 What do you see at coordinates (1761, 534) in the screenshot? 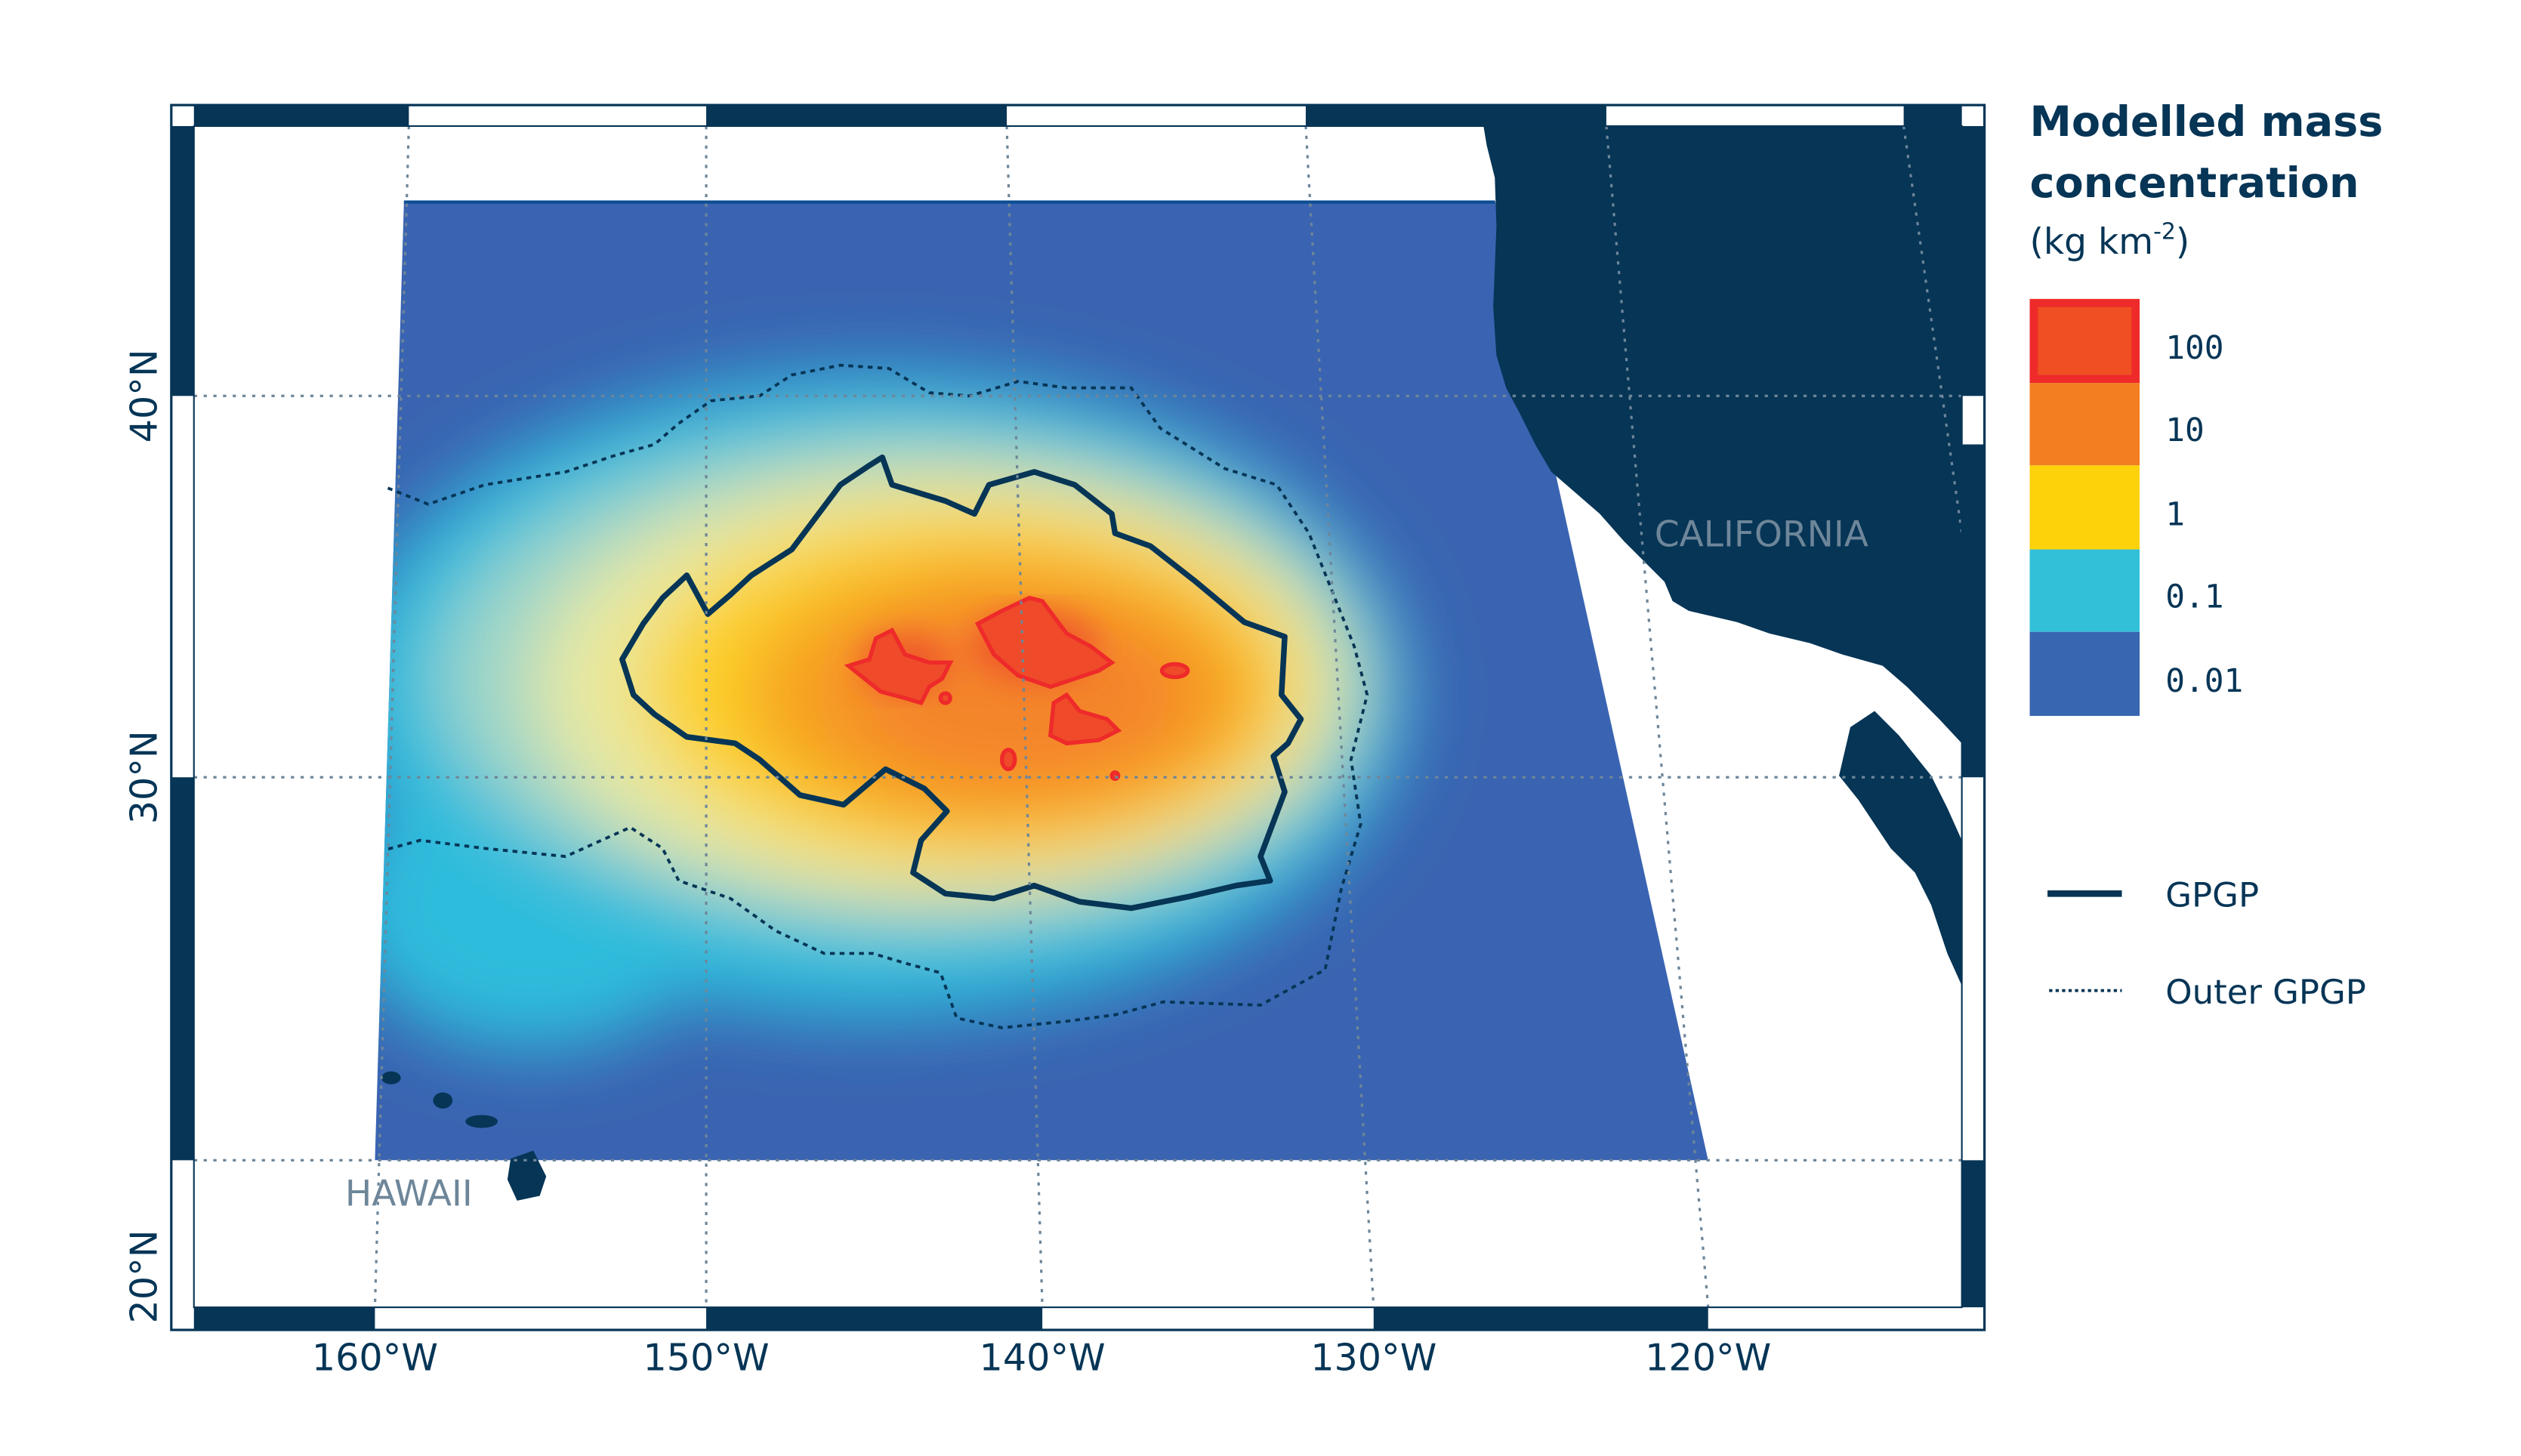
I see `california-label: CALIFORNIA` at bounding box center [1761, 534].